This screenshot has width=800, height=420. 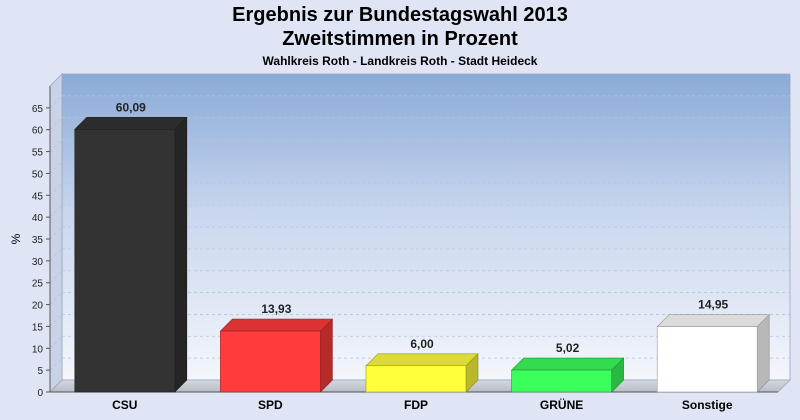 What do you see at coordinates (124, 405) in the screenshot?
I see `x-tick-label: CSU` at bounding box center [124, 405].